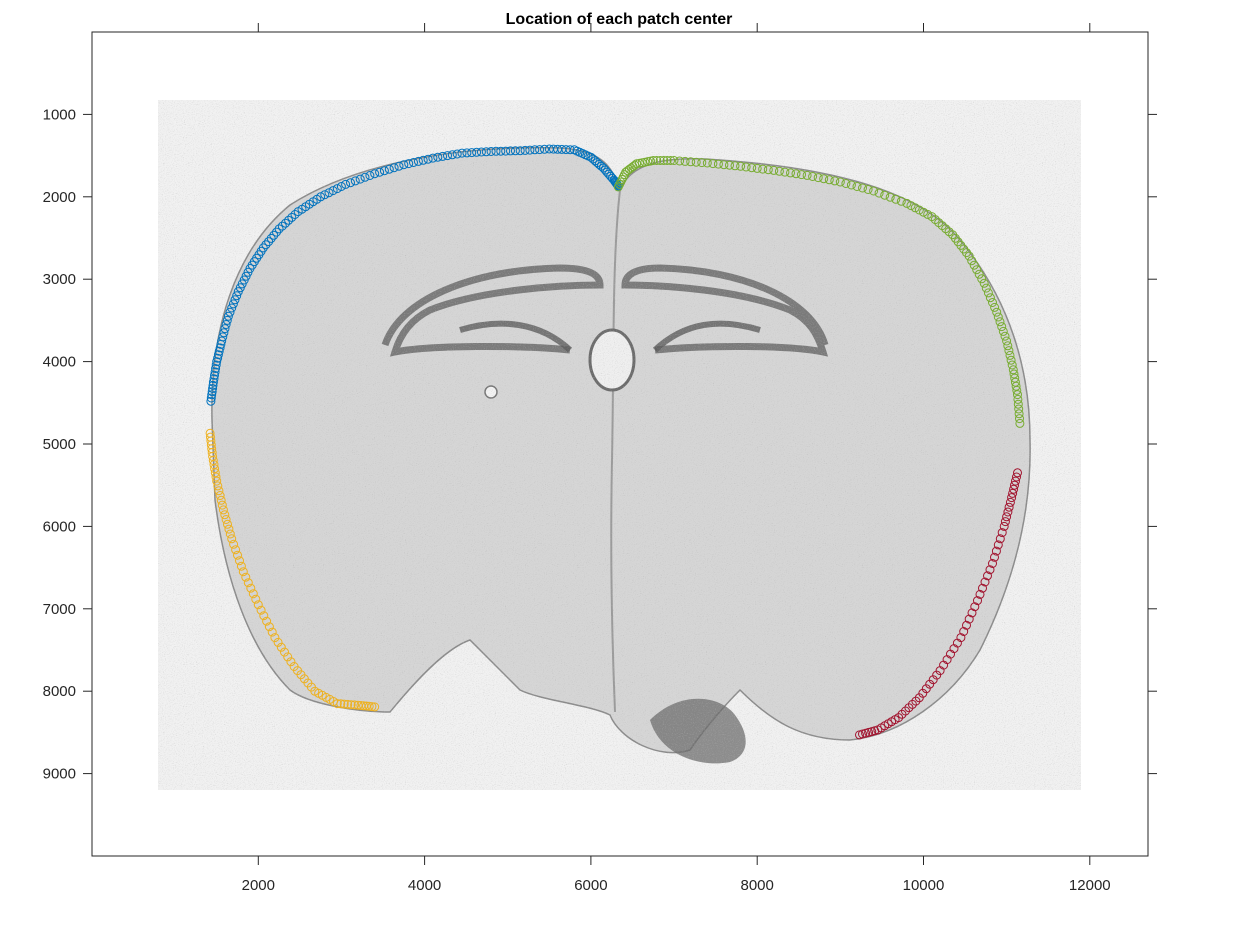 The width and height of the screenshot is (1242, 939). What do you see at coordinates (59, 444) in the screenshot?
I see `y-tick-label: 5000` at bounding box center [59, 444].